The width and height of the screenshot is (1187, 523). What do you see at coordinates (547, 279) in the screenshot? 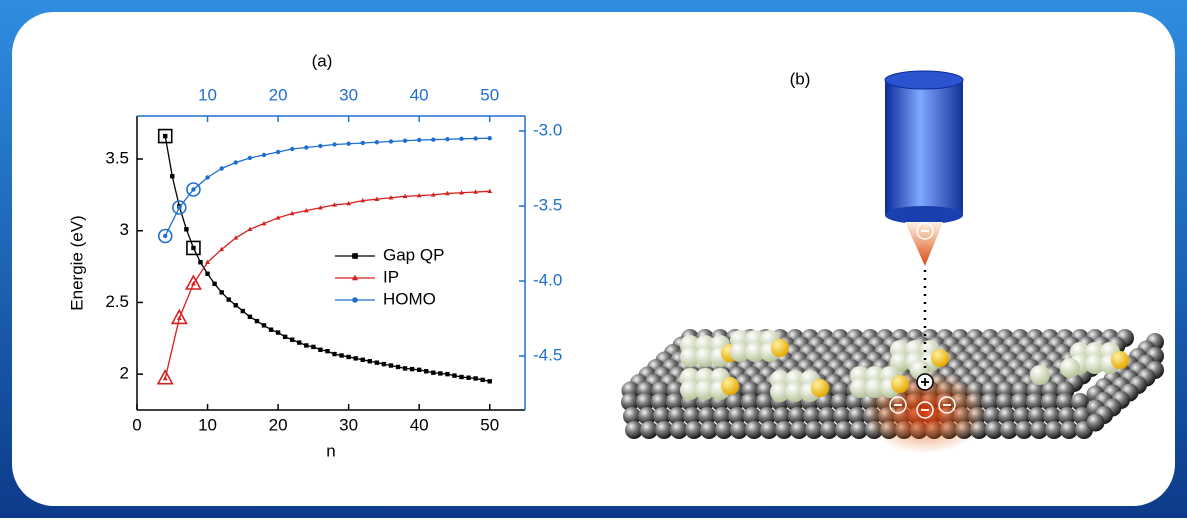
I see `y2-tick-label: -4.0` at bounding box center [547, 279].